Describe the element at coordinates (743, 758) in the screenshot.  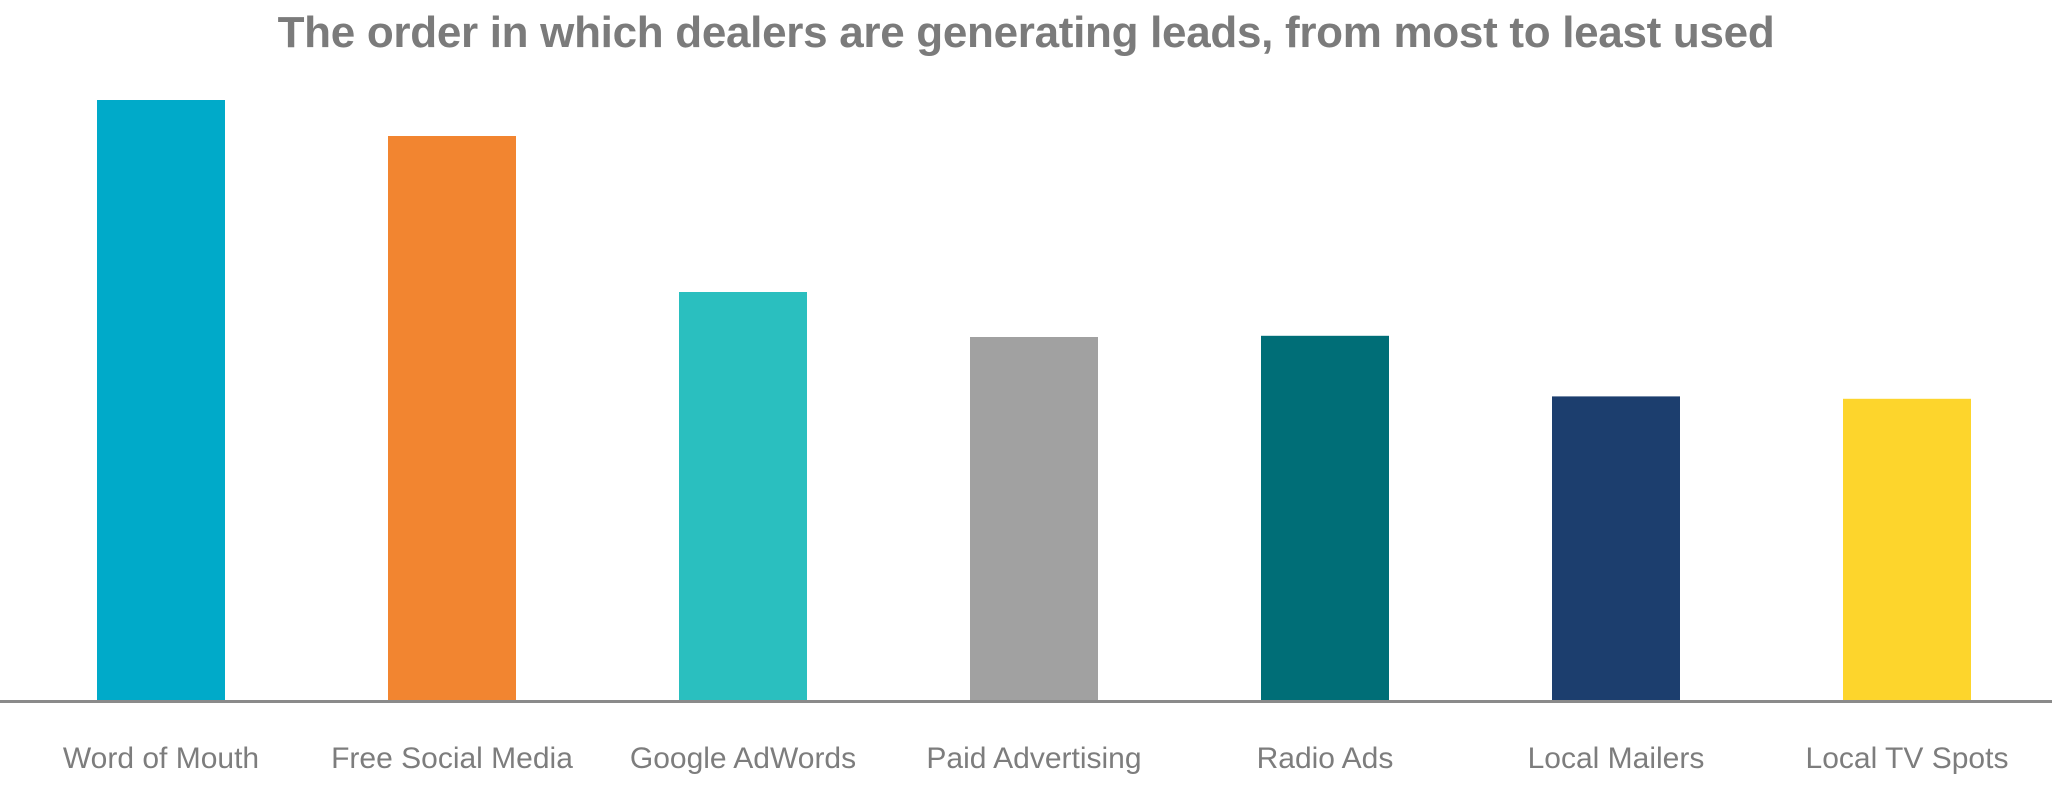
I see `x-tick-label: Google AdWords` at that location.